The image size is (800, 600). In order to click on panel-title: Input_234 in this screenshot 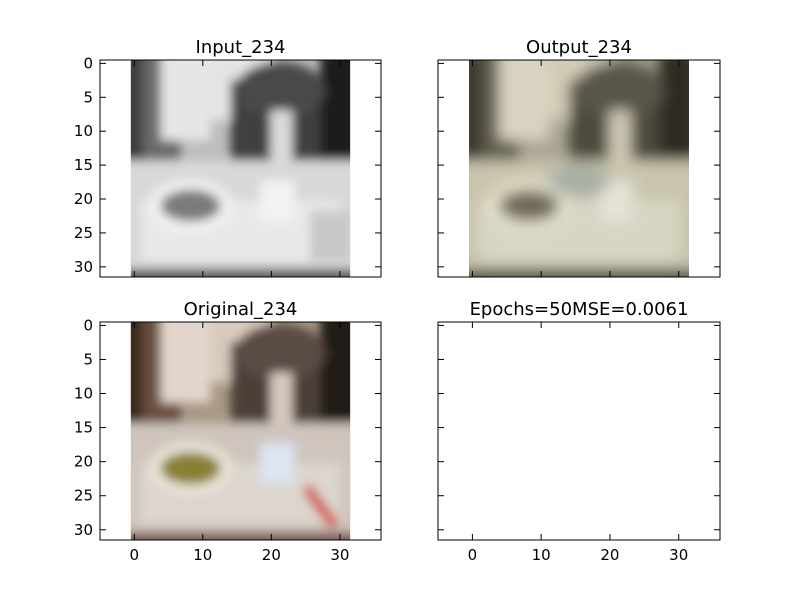, I will do `click(241, 47)`.